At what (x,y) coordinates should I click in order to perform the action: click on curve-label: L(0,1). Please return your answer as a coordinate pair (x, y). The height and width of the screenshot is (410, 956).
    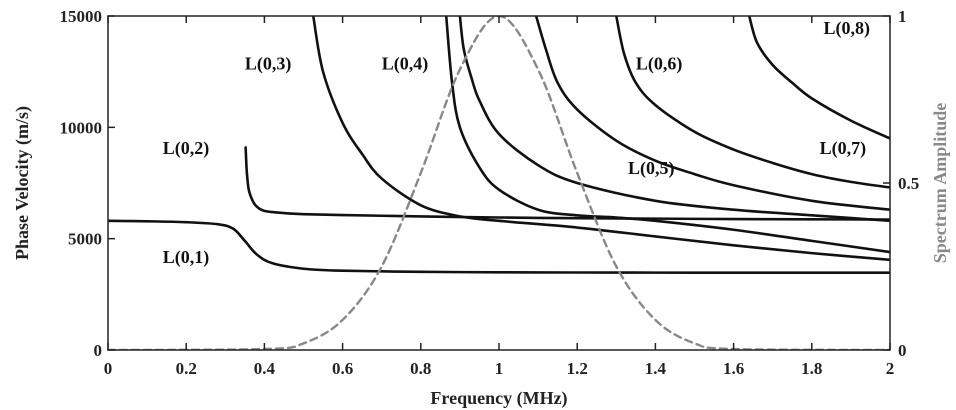
    Looking at the image, I should click on (186, 257).